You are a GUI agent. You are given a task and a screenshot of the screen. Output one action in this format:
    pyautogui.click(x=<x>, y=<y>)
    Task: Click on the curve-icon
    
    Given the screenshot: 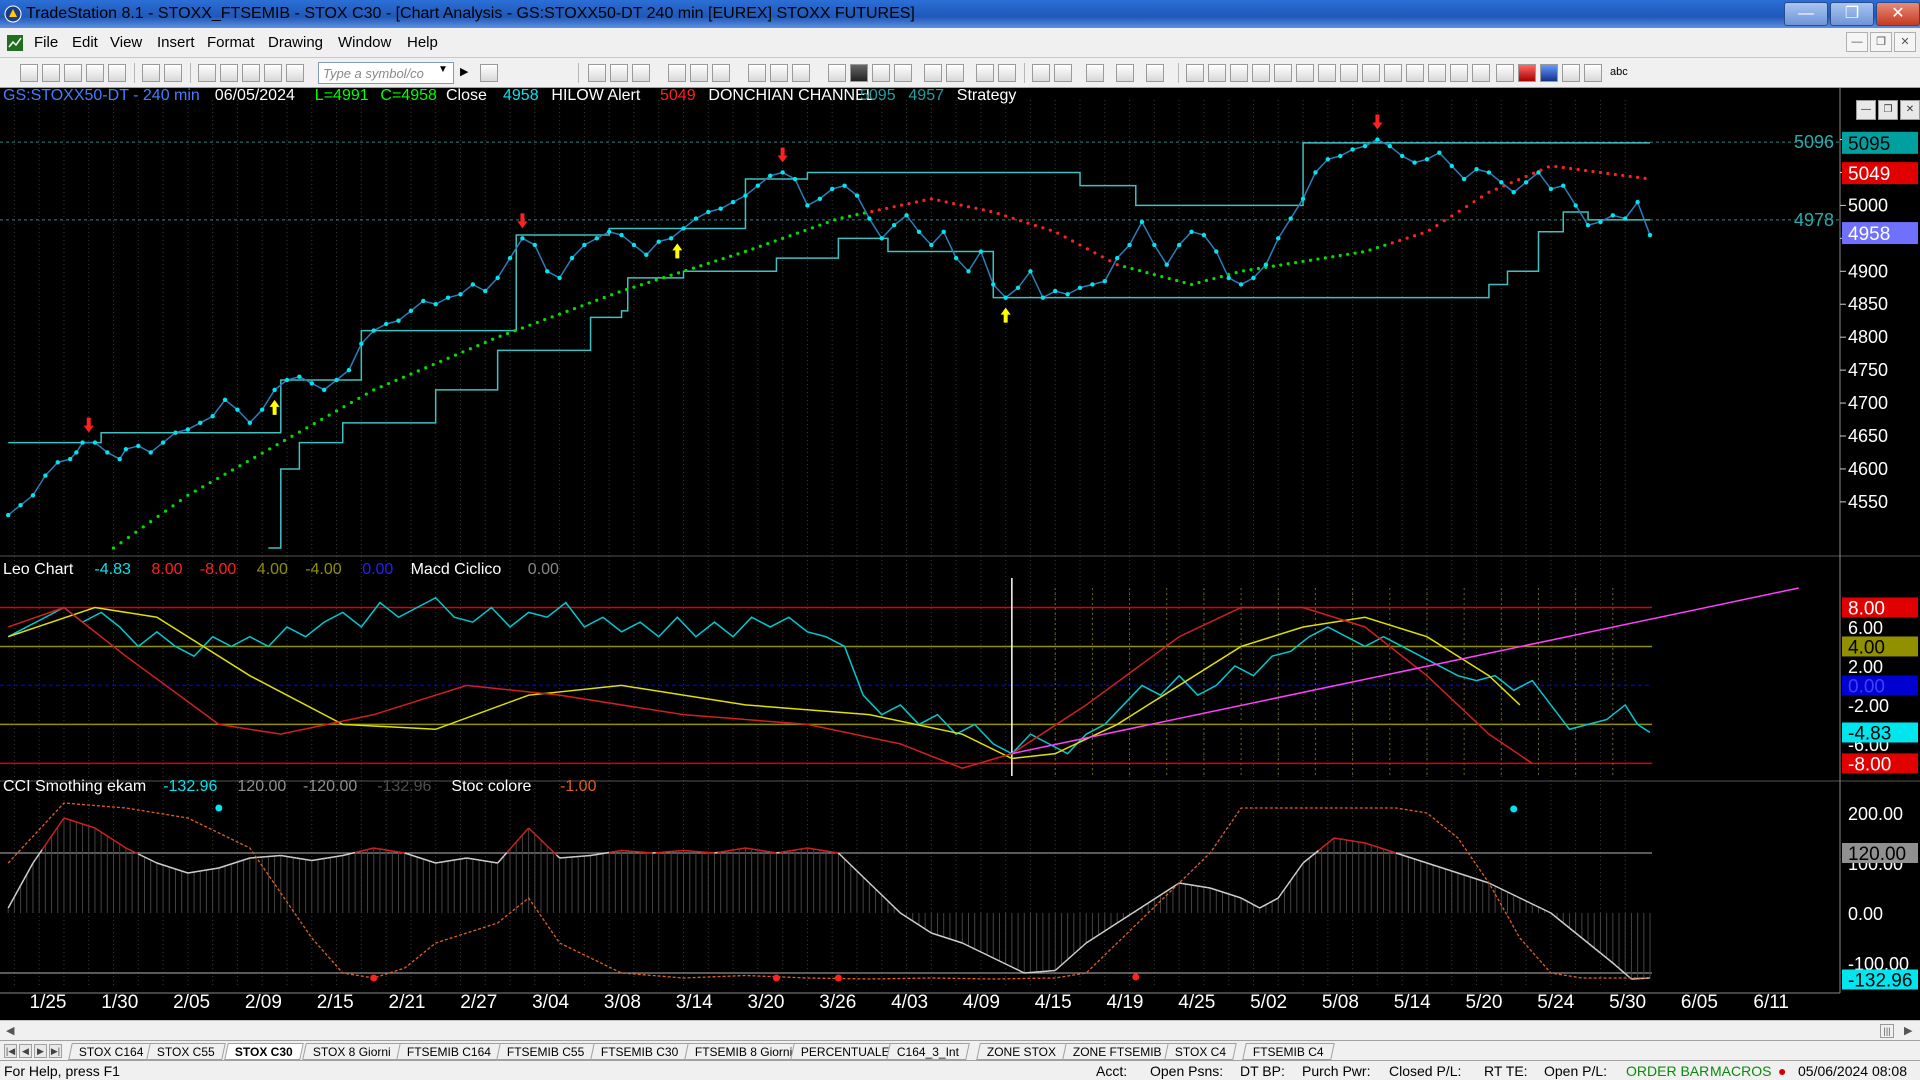 What is the action you would take?
    pyautogui.click(x=1505, y=73)
    